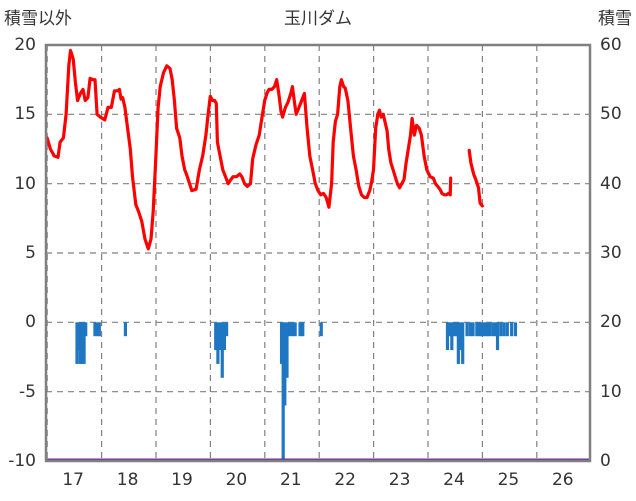 The width and height of the screenshot is (636, 501). Describe the element at coordinates (508, 480) in the screenshot. I see `x-tick-label: 25` at that location.